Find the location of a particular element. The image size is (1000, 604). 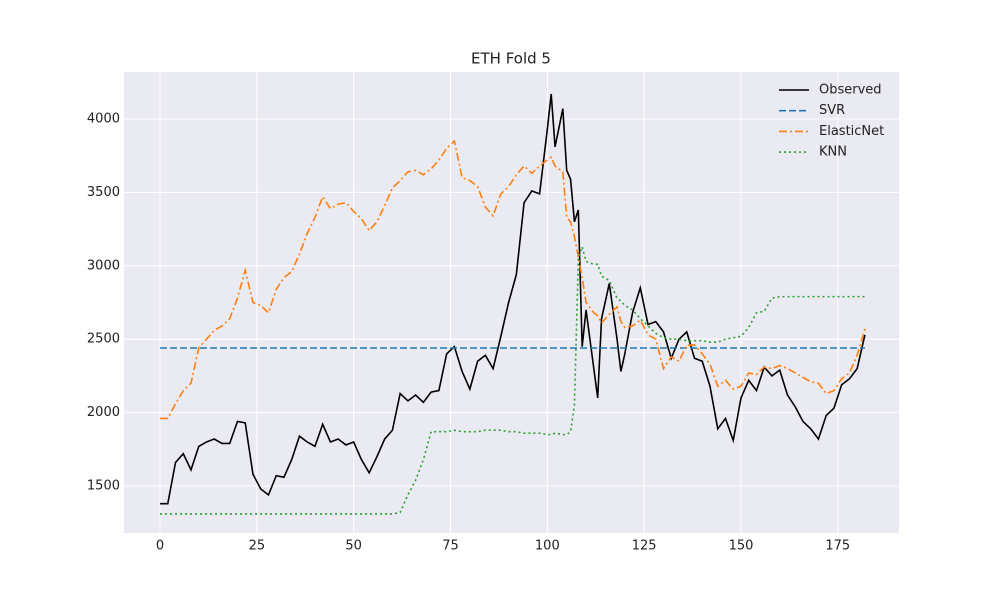

y-tick-label: 2000 is located at coordinates (103, 412).